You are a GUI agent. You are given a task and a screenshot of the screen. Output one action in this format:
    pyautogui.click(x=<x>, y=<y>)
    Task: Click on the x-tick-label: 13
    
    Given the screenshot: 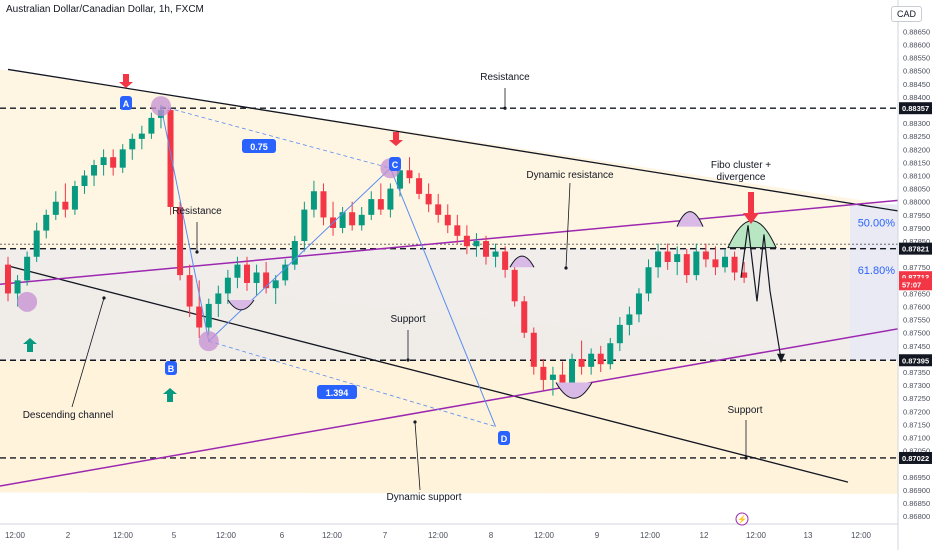 What is the action you would take?
    pyautogui.click(x=808, y=535)
    